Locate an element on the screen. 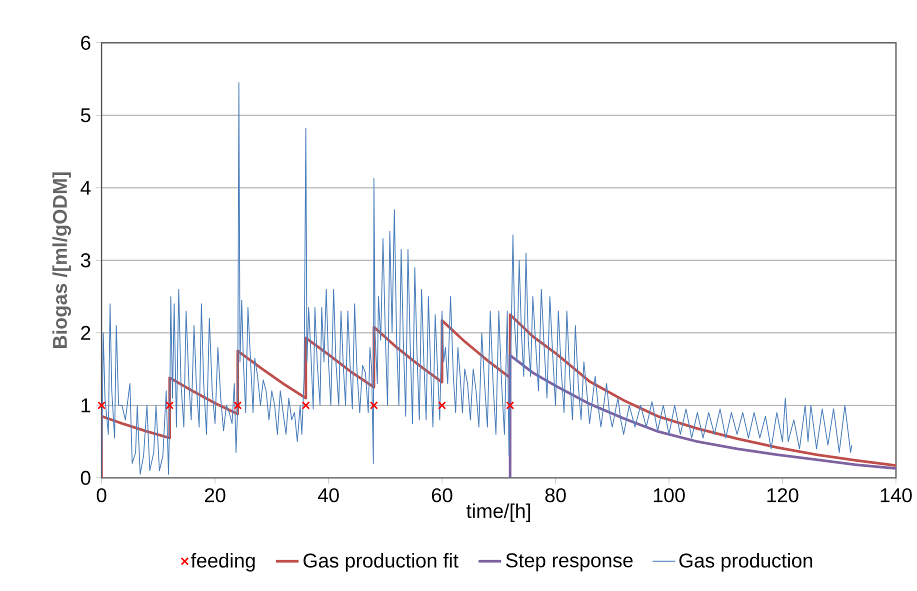  y-axis-title: Biogas /[ml/gODM] is located at coordinates (62, 260).